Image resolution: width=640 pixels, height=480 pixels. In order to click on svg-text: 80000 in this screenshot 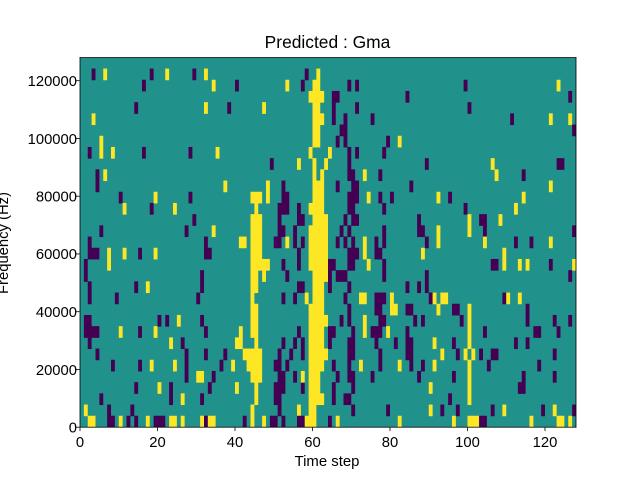, I will do `click(56, 198)`.